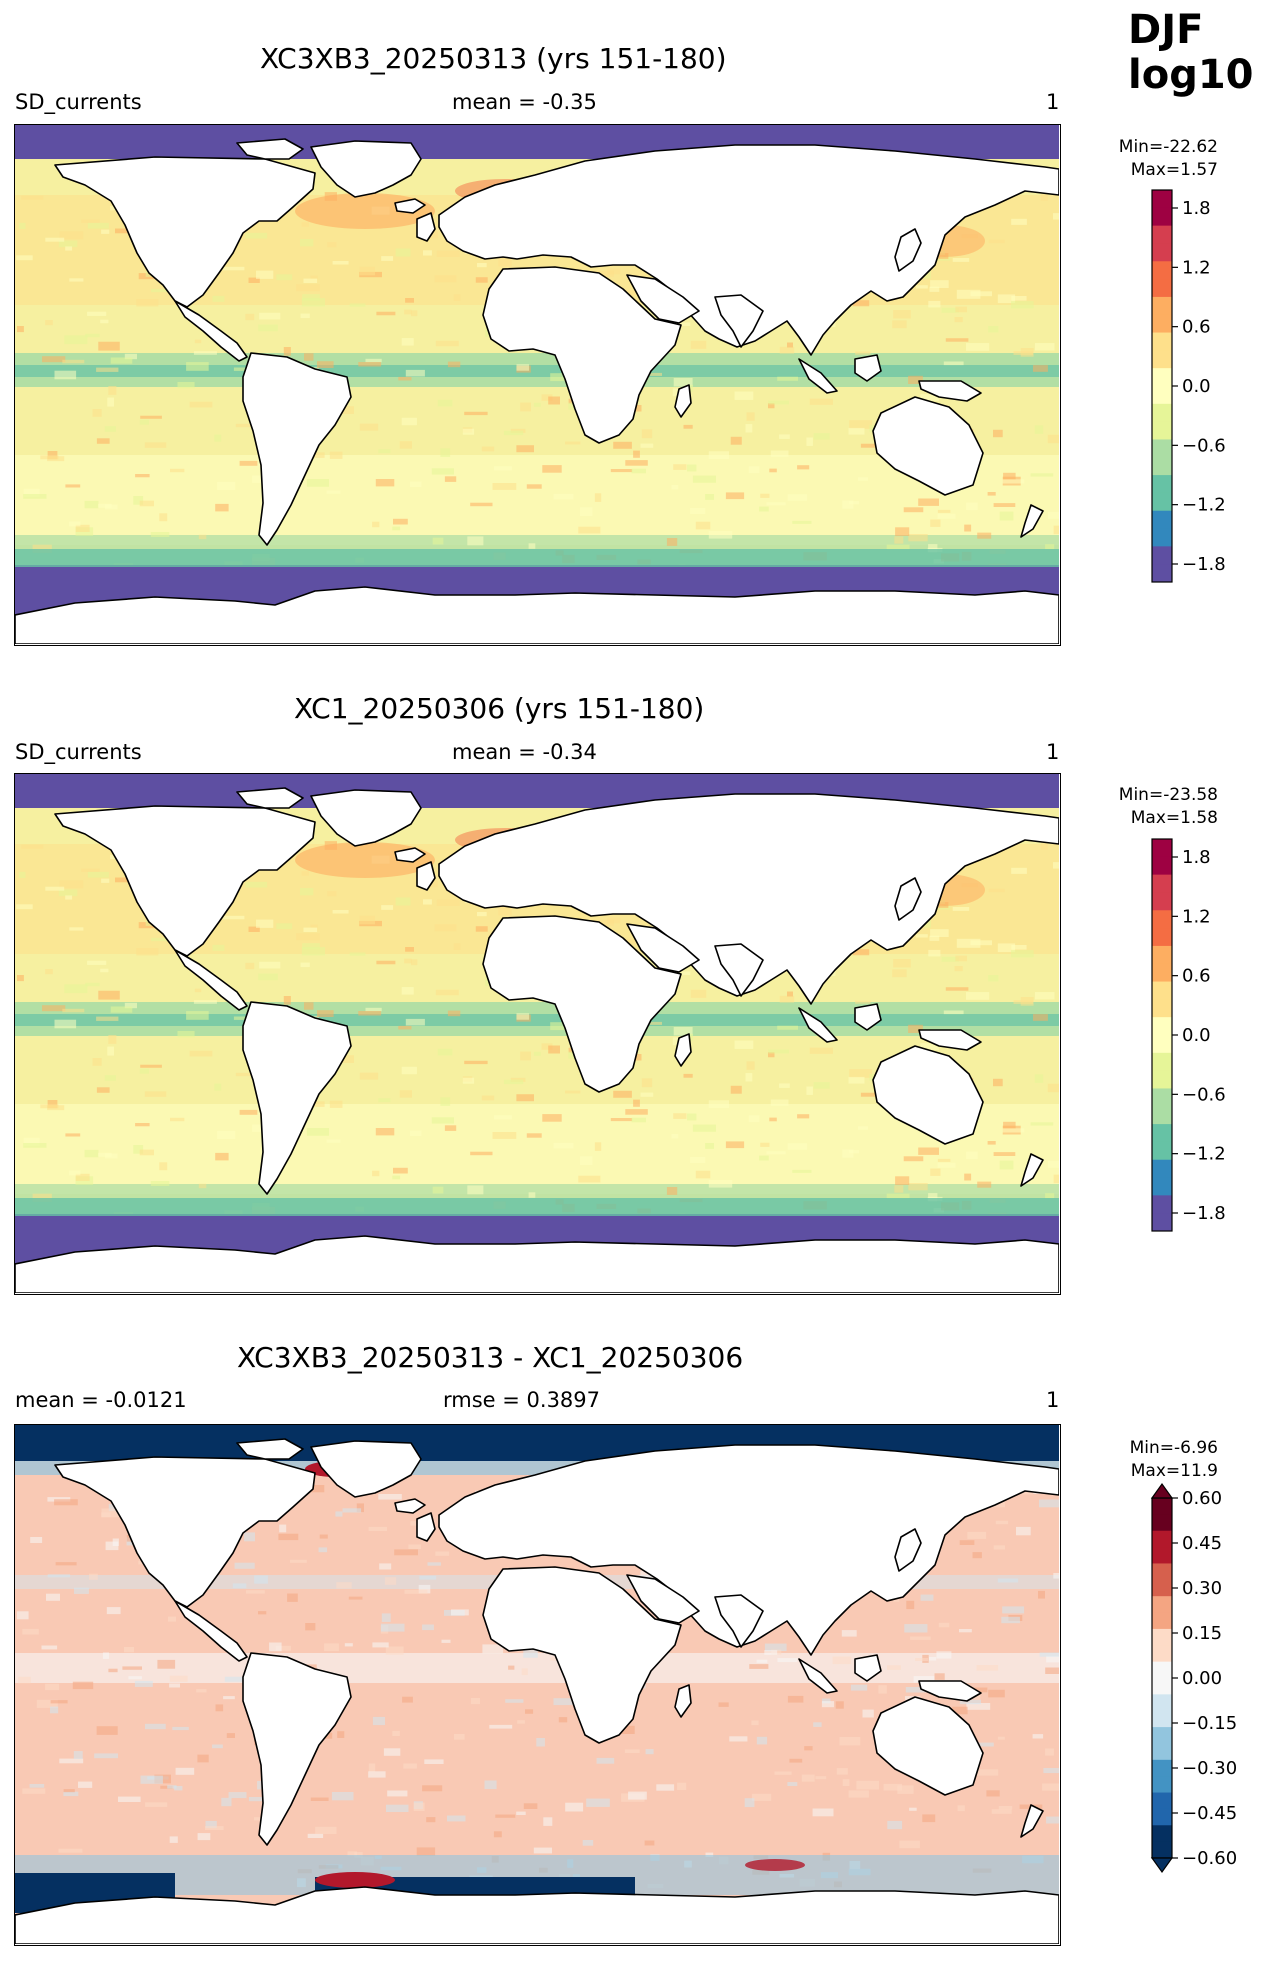 The height and width of the screenshot is (1969, 1278). I want to click on land-africa, so click(582, 1655).